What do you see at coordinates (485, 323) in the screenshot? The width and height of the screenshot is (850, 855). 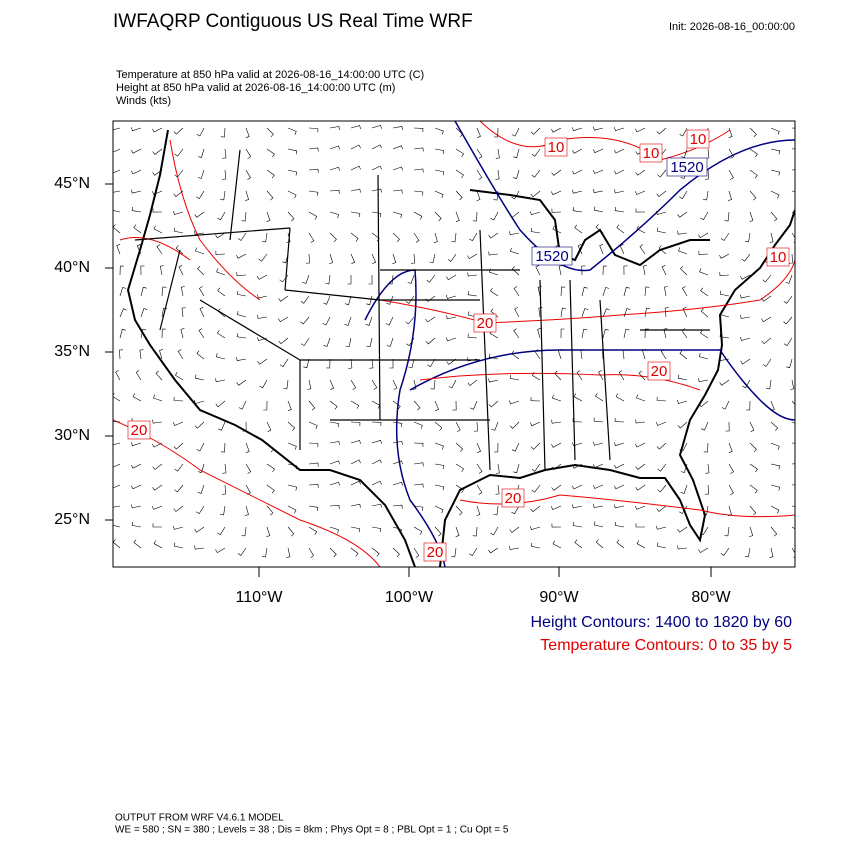 I see `contour-label-box` at bounding box center [485, 323].